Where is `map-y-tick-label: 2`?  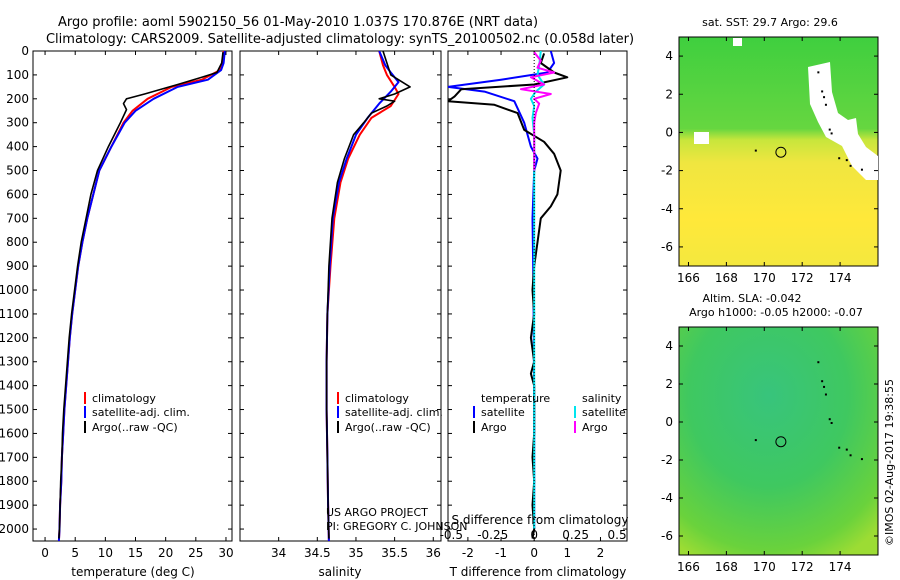 map-y-tick-label: 2 is located at coordinates (669, 384).